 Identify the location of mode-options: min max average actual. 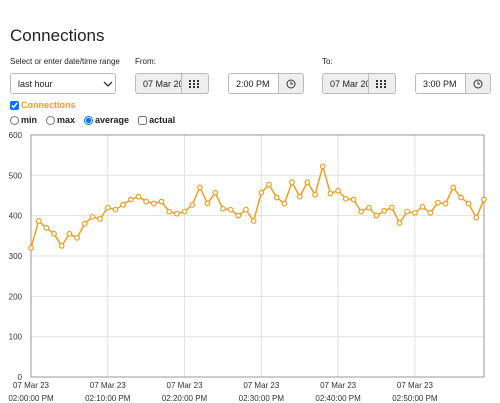
(92, 120).